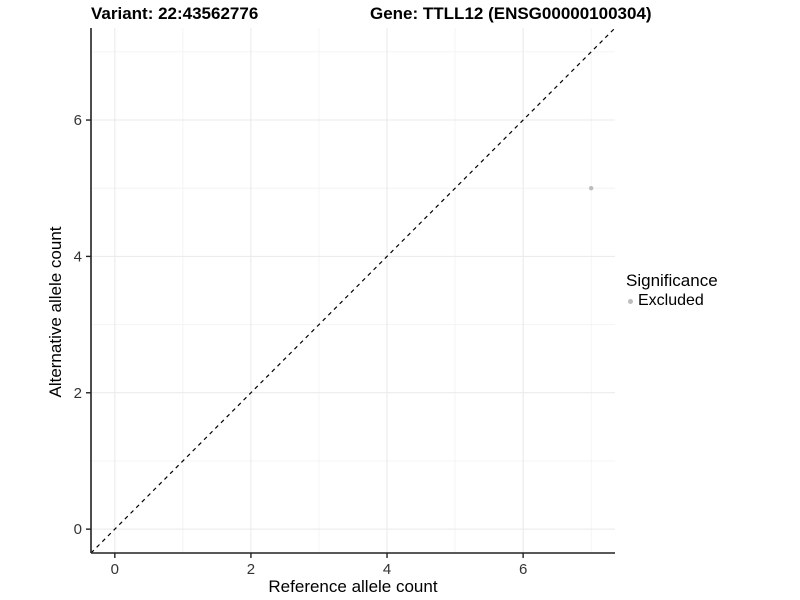 The image size is (800, 600). I want to click on legend-entry-label: Excluded, so click(671, 300).